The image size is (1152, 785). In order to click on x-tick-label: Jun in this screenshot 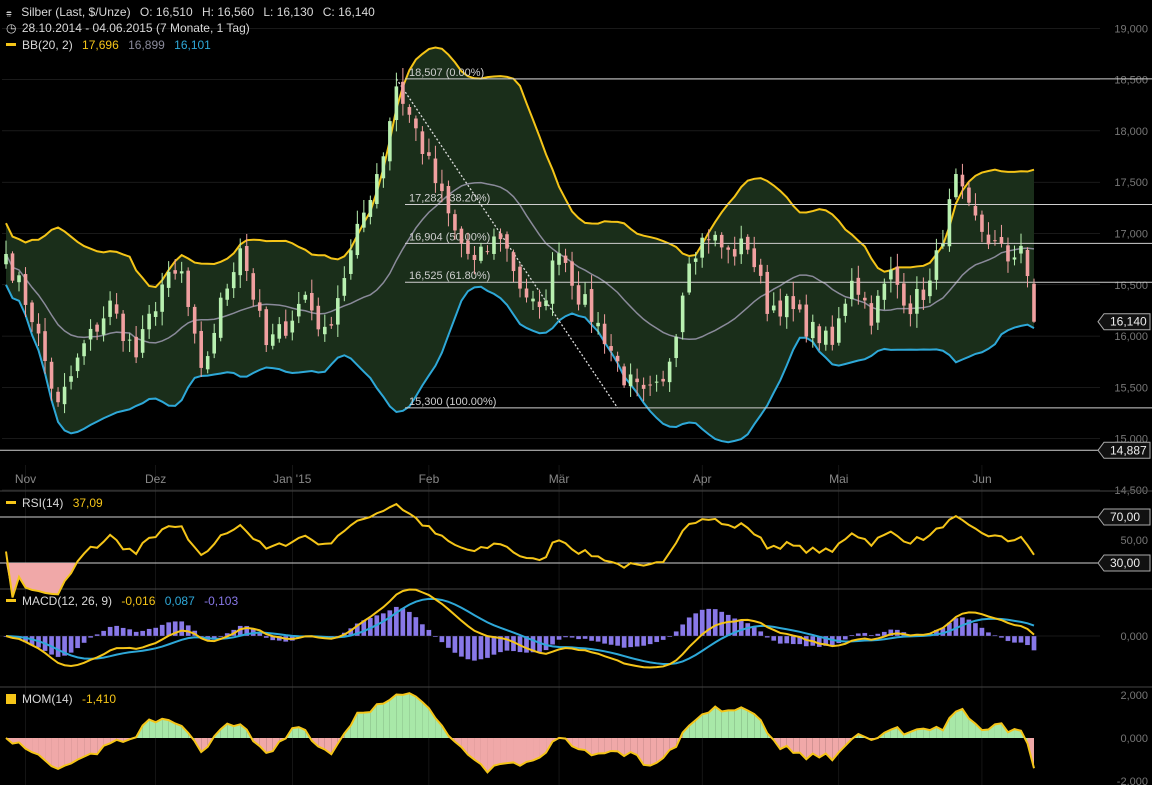, I will do `click(981, 479)`.